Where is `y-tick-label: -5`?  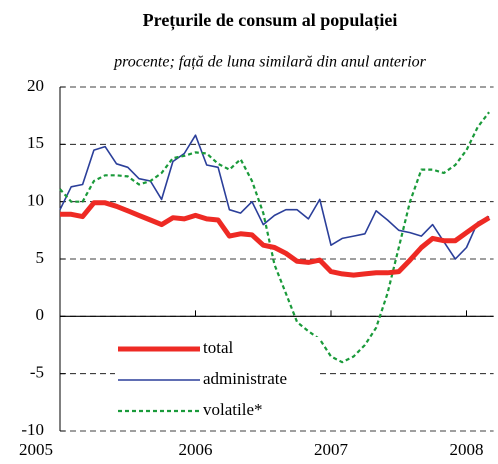 y-tick-label: -5 is located at coordinates (37, 372).